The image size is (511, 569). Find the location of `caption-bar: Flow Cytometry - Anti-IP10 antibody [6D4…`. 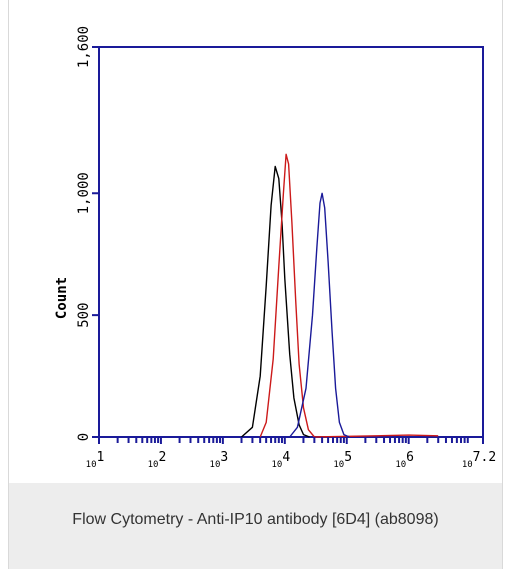

caption-bar: Flow Cytometry - Anti-IP10 antibody [6D4… is located at coordinates (255, 526).